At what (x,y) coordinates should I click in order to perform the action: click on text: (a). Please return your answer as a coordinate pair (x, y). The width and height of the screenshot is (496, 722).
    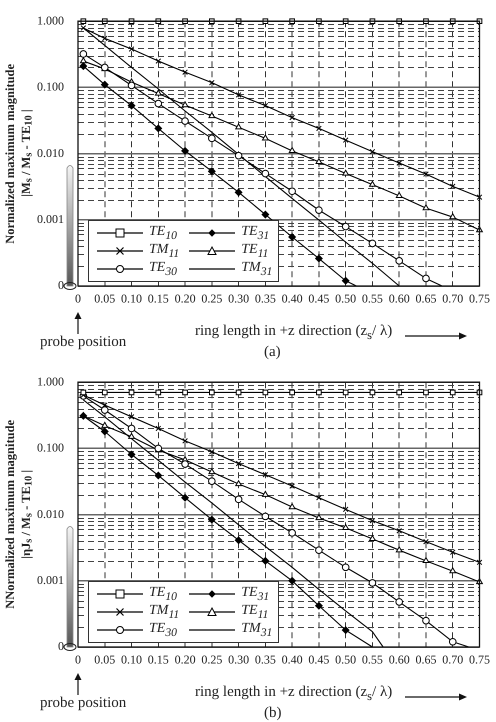
    Looking at the image, I should click on (272, 352).